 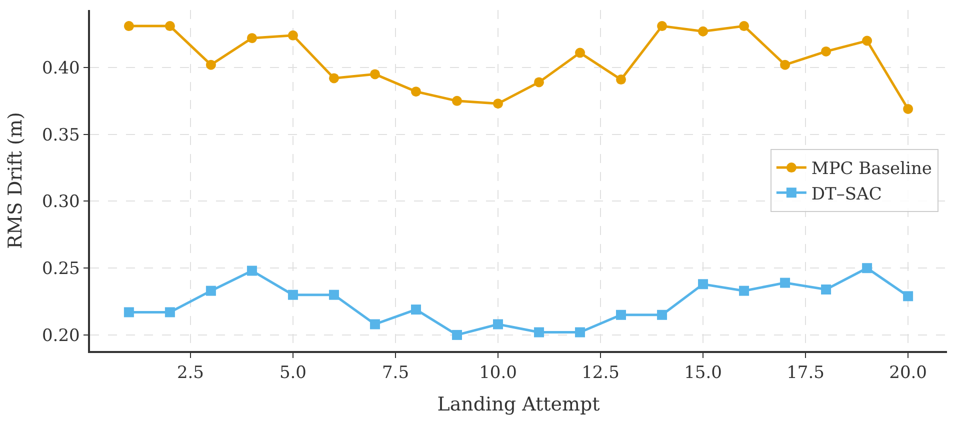 I want to click on y-tick-label: 0.30, so click(x=61, y=202).